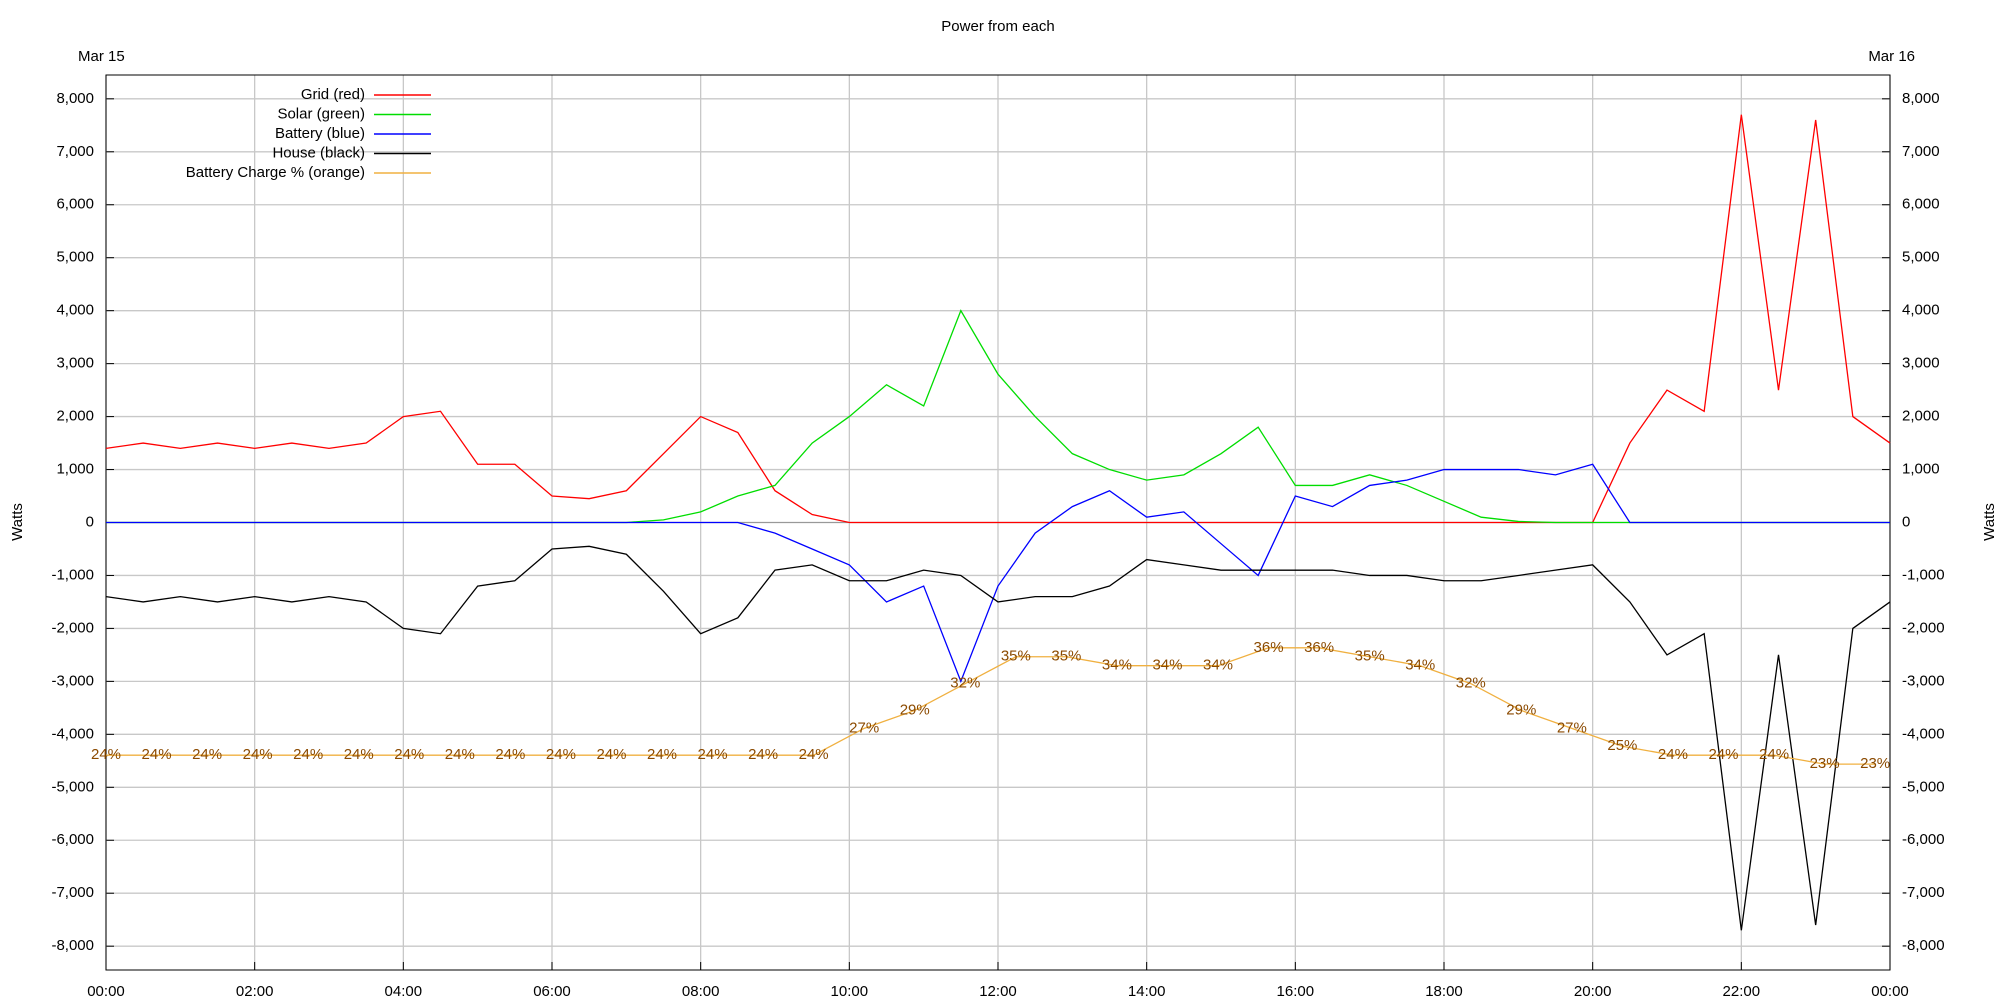  What do you see at coordinates (991, 706) in the screenshot?
I see `series-line` at bounding box center [991, 706].